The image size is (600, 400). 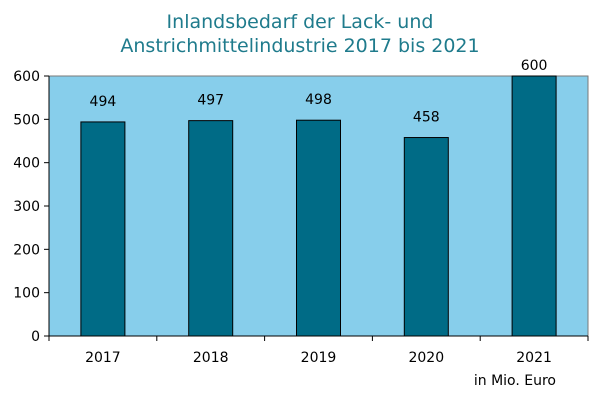 What do you see at coordinates (534, 358) in the screenshot?
I see `x-tick-label: 2021` at bounding box center [534, 358].